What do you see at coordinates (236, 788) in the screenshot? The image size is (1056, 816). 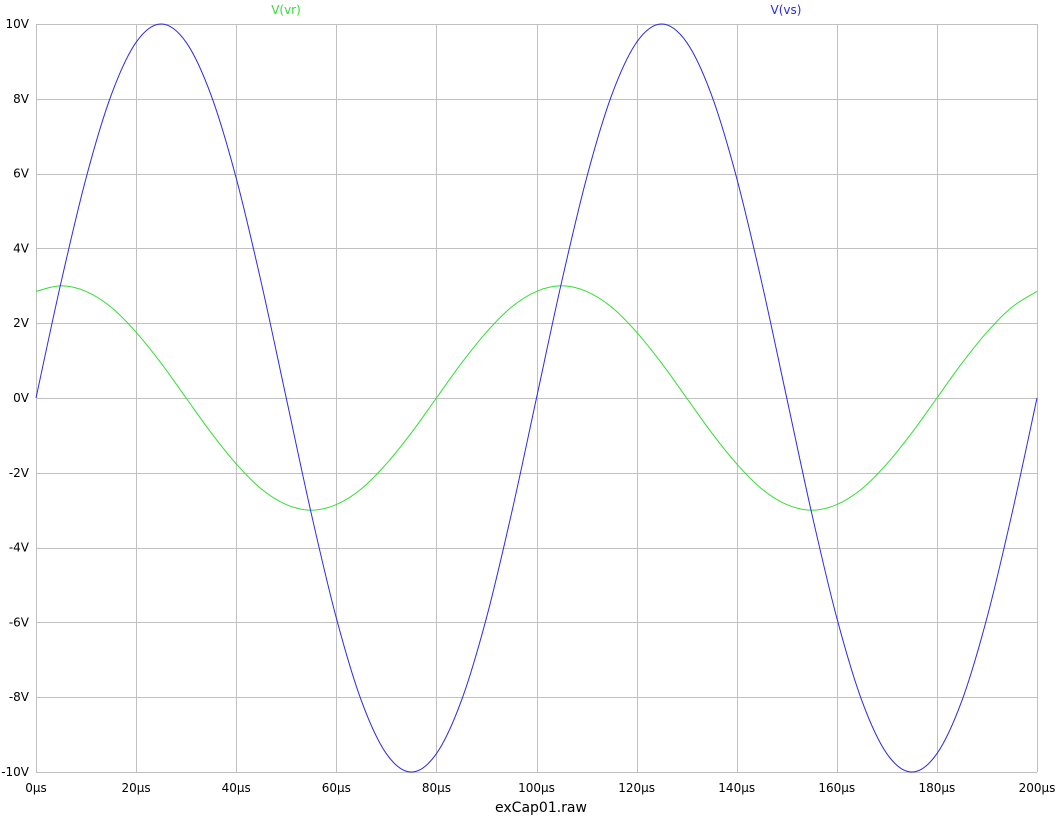 I see `x-tick-label: 40µs` at bounding box center [236, 788].